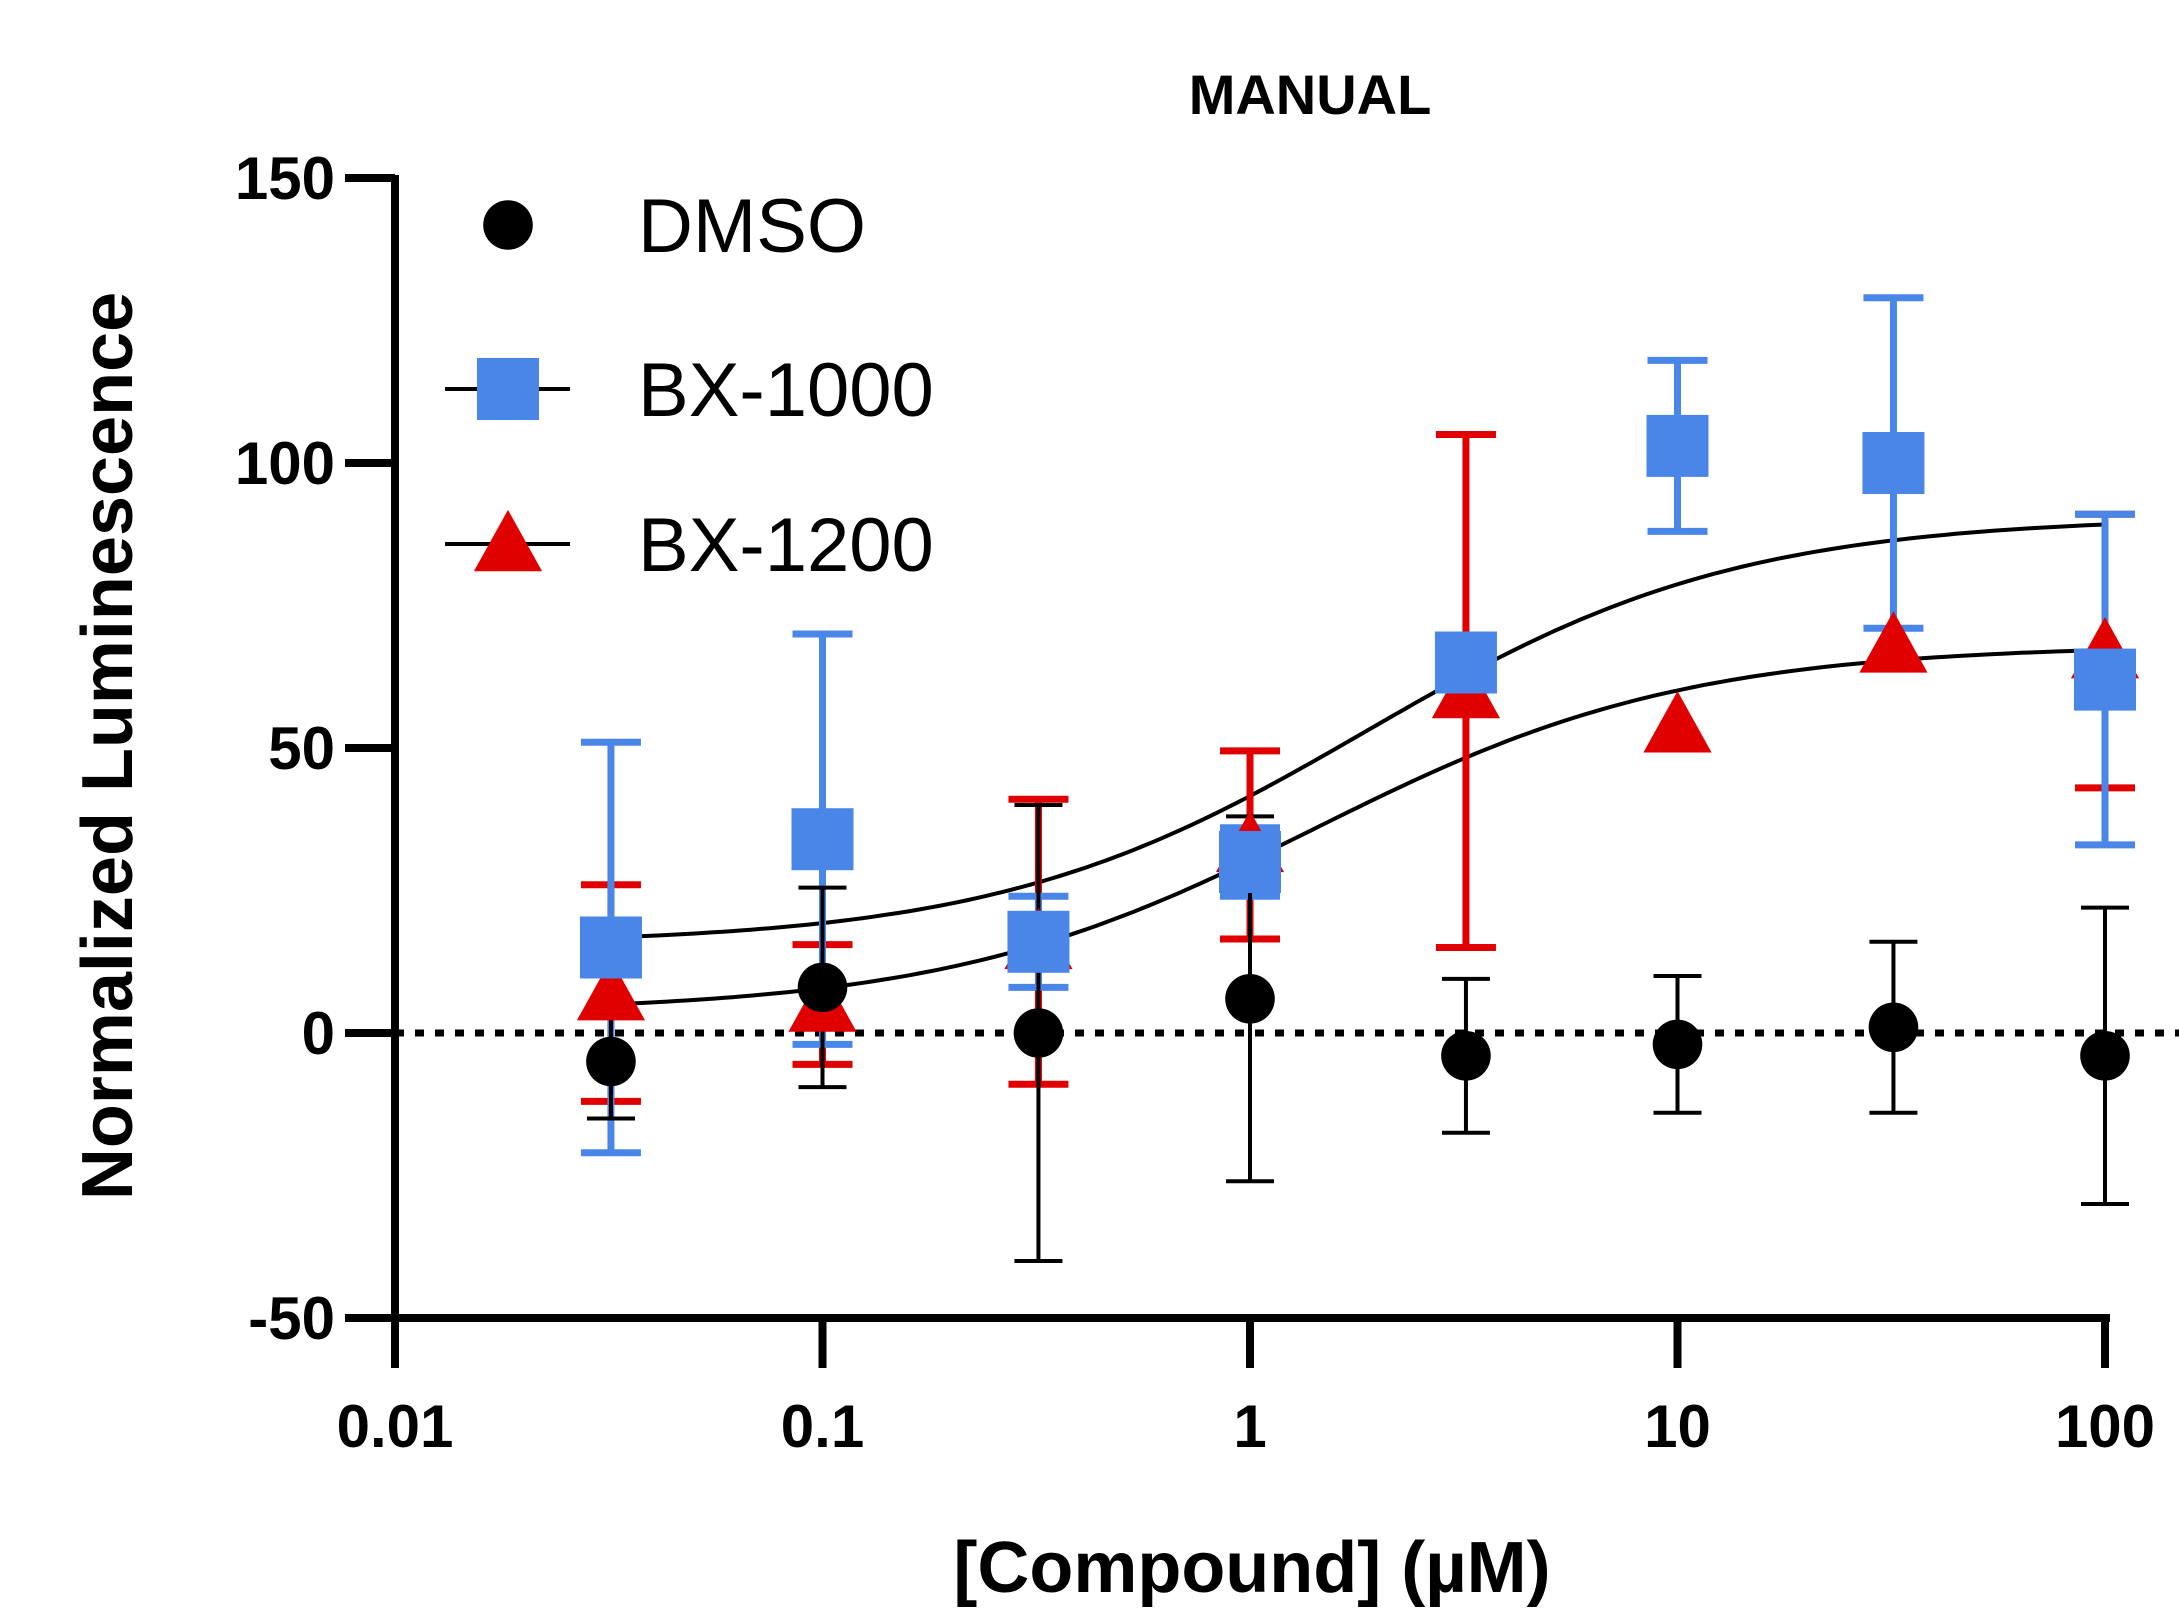  Describe the element at coordinates (291, 1318) in the screenshot. I see `y-tick-label: -50` at that location.